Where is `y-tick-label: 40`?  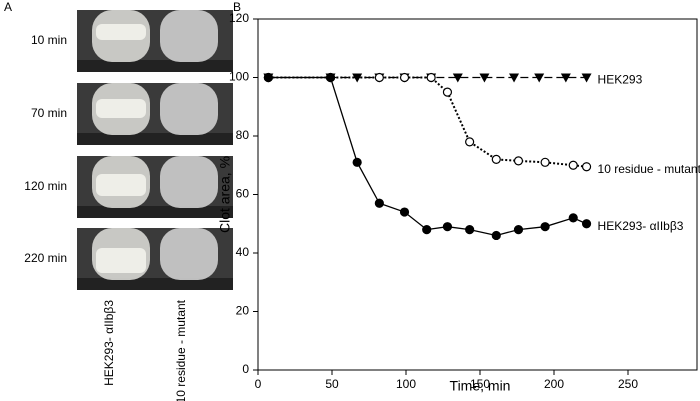 y-tick-label: 40 is located at coordinates (243, 252).